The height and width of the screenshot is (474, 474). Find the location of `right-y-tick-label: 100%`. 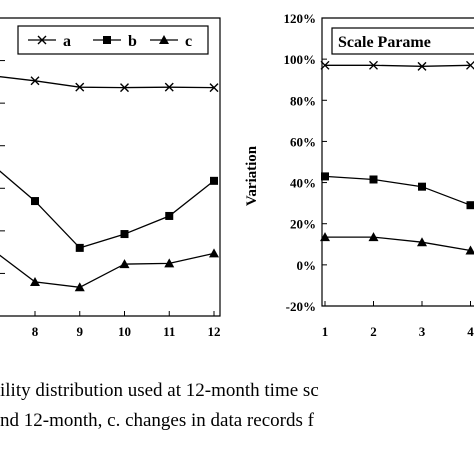

right-y-tick-label: 100% is located at coordinates (300, 59).